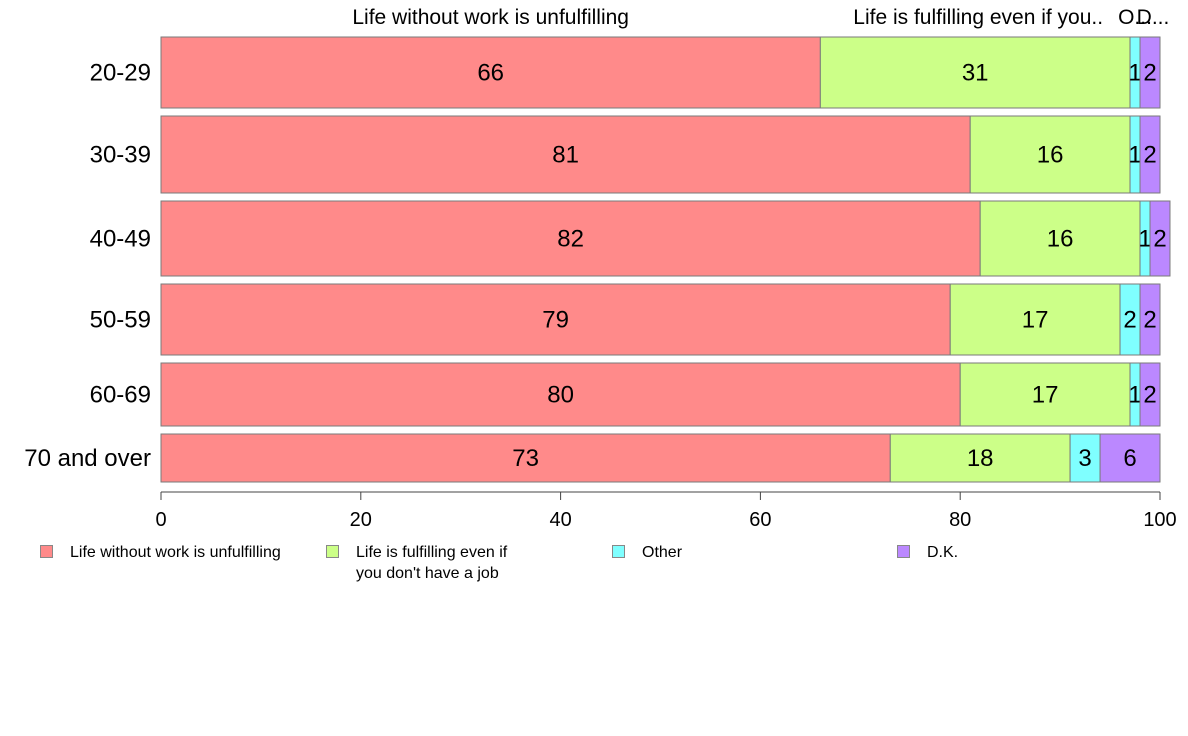 This screenshot has width=1188, height=736. I want to click on category-label: 60-69, so click(120, 395).